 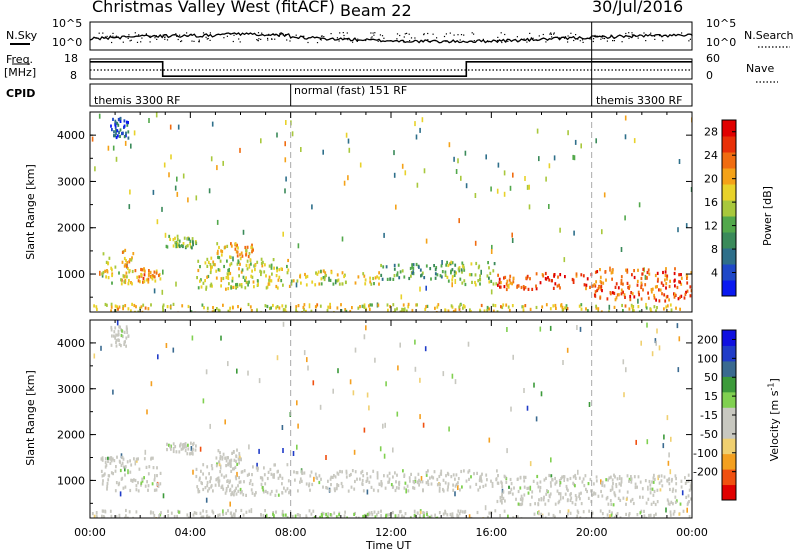 What do you see at coordinates (729, 446) in the screenshot?
I see `velocity-colorbar-segment` at bounding box center [729, 446].